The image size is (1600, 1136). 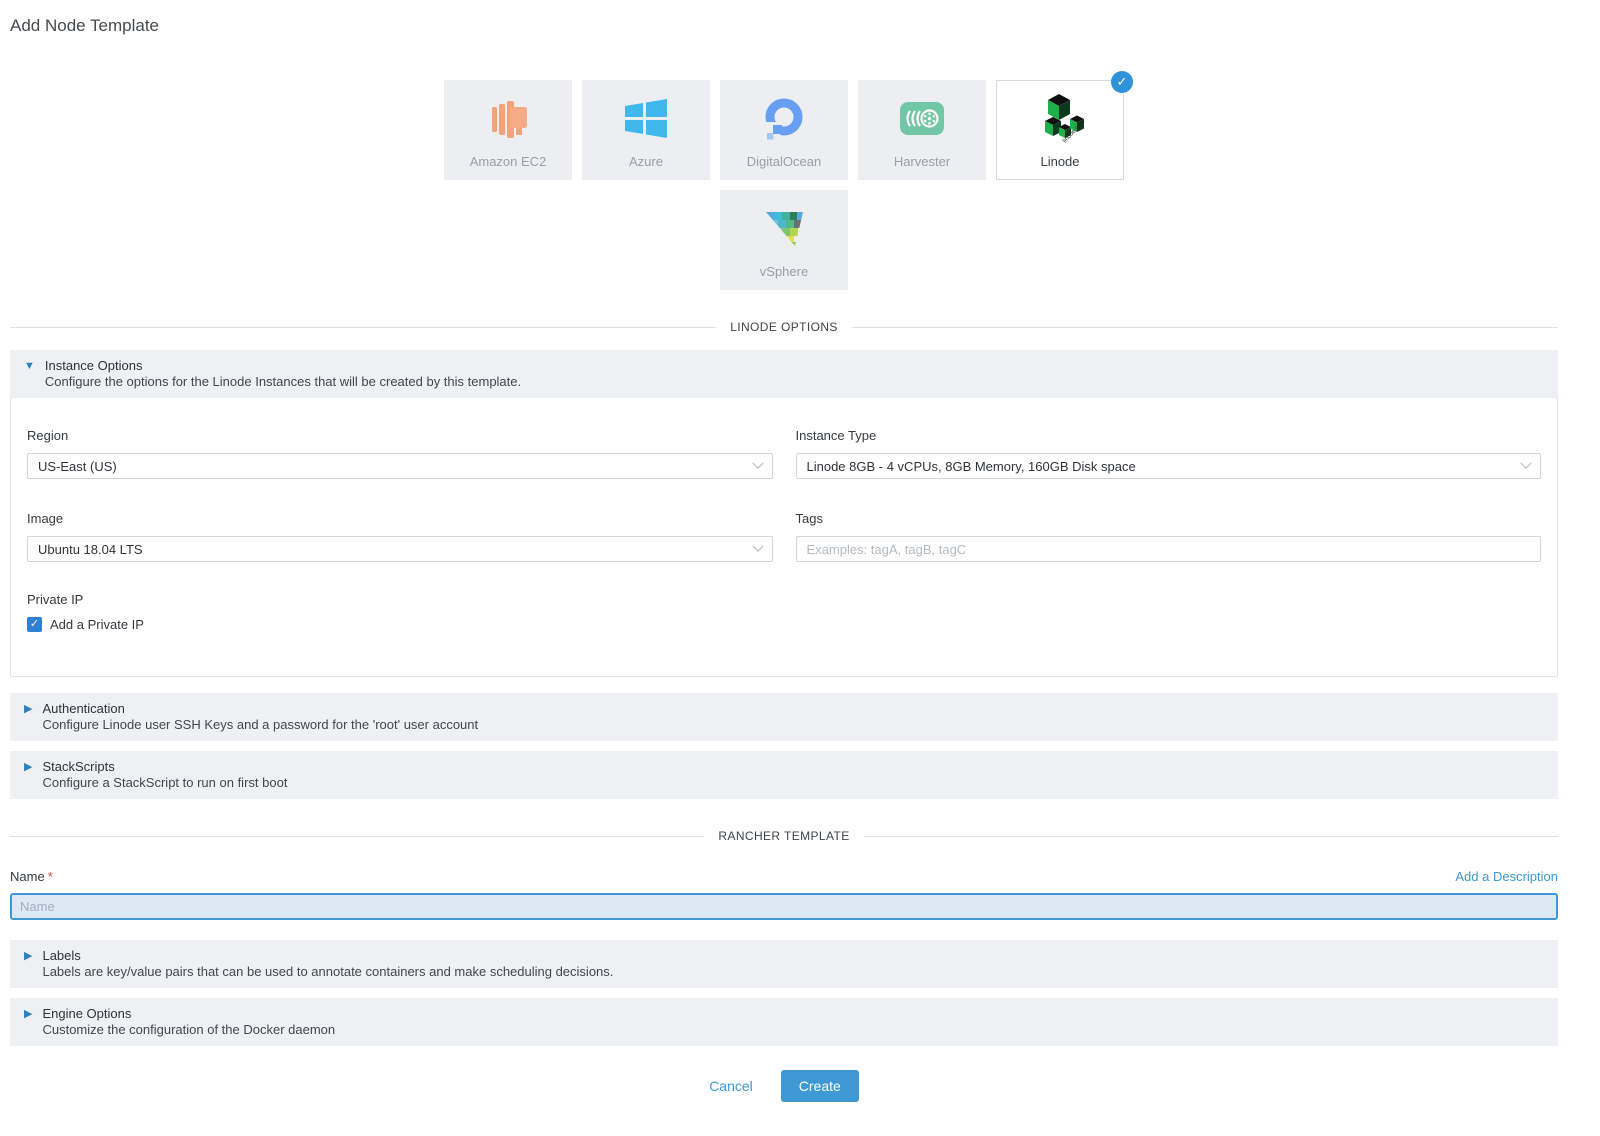 I want to click on rancher-template-divider: RANCHER TEMPLATE, so click(x=784, y=836).